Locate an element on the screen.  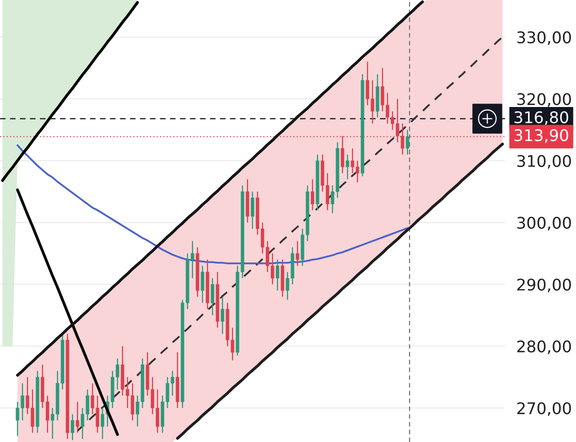
ref-line-label: 313,90 is located at coordinates (541, 136).